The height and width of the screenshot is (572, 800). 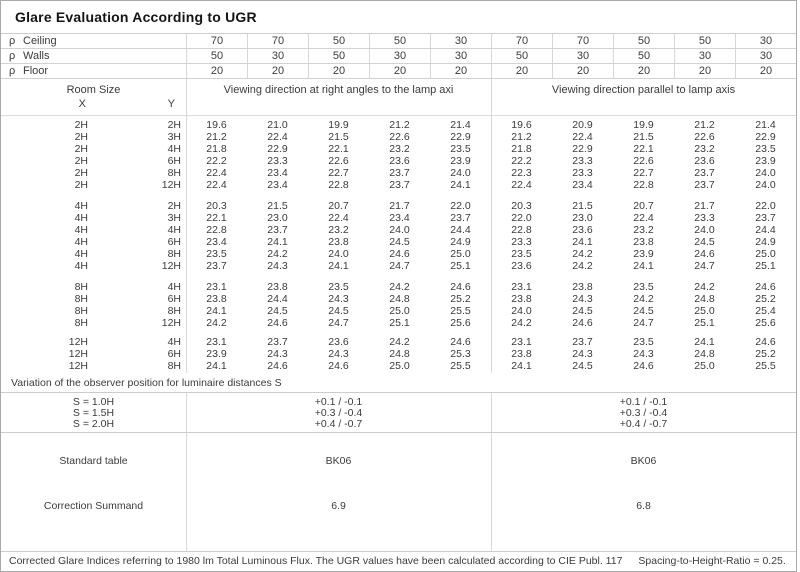 I want to click on ugr-value-right-angle: 23.1, so click(x=216, y=287).